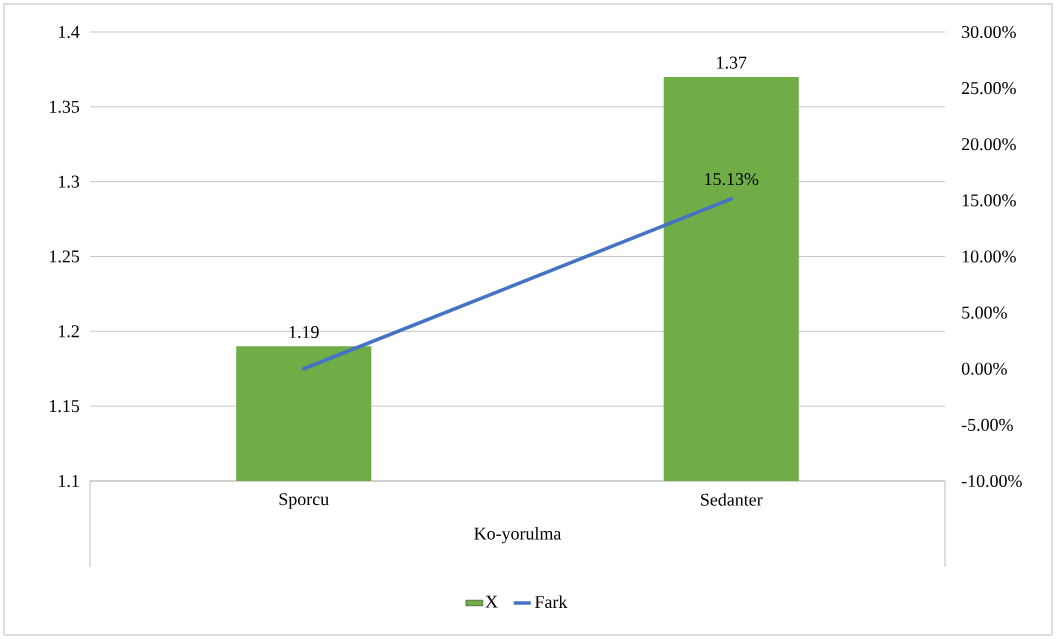 The image size is (1062, 639). I want to click on y-tick-label: 1.1, so click(68, 481).